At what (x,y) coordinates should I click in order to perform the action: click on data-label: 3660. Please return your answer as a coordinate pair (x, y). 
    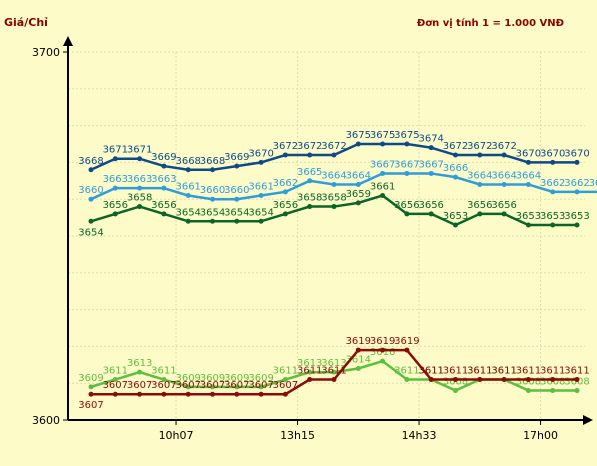
    Looking at the image, I should click on (212, 190).